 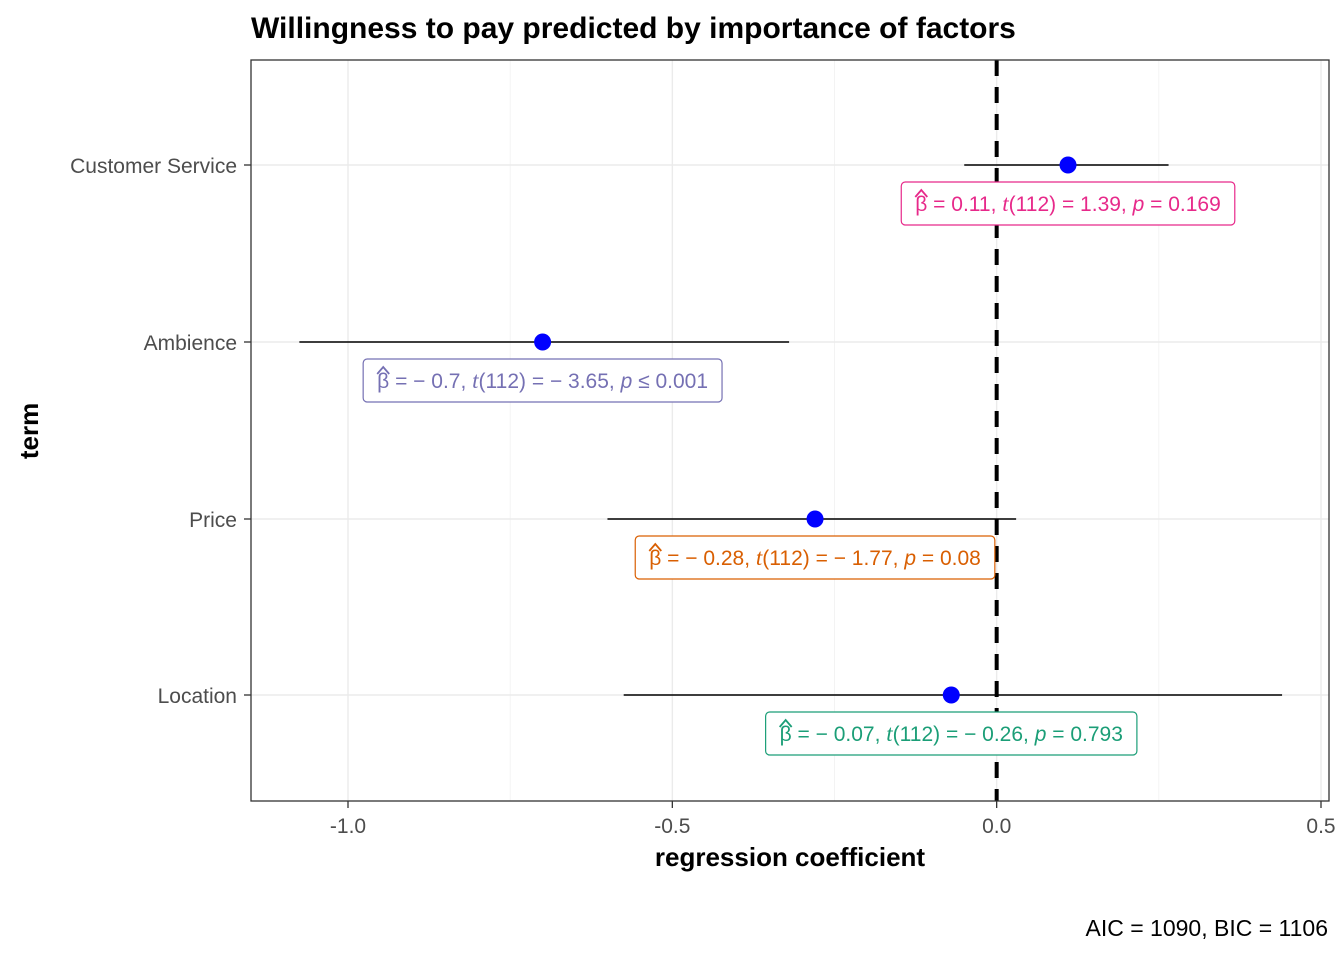 I want to click on annotation-text: β = 0.11, t(112) = 1.39, p = 0.169, so click(x=1068, y=203).